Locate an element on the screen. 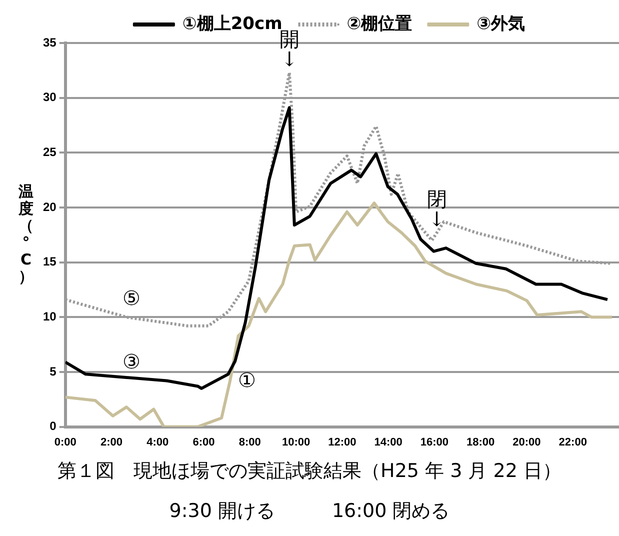 The width and height of the screenshot is (619, 536). x-tick-label: 8:00 is located at coordinates (249, 442).